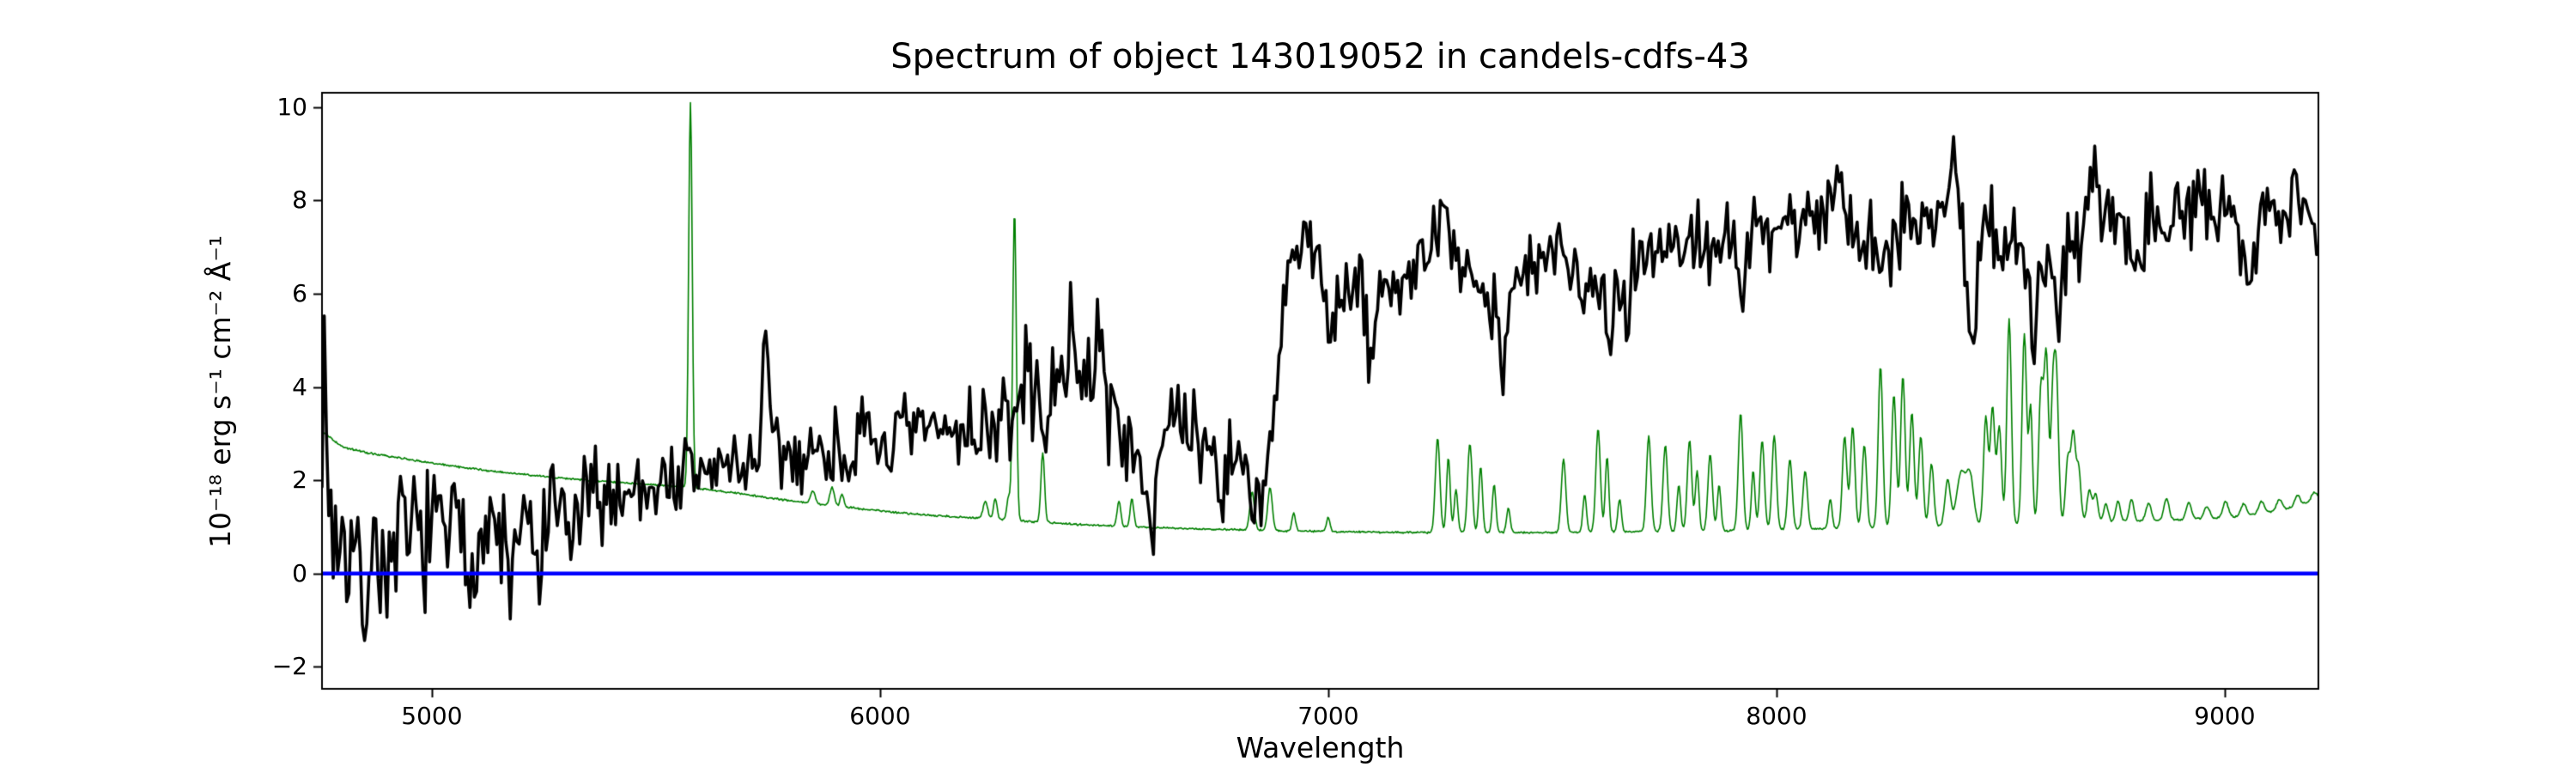  I want to click on x-tick-label: 6000, so click(880, 716).